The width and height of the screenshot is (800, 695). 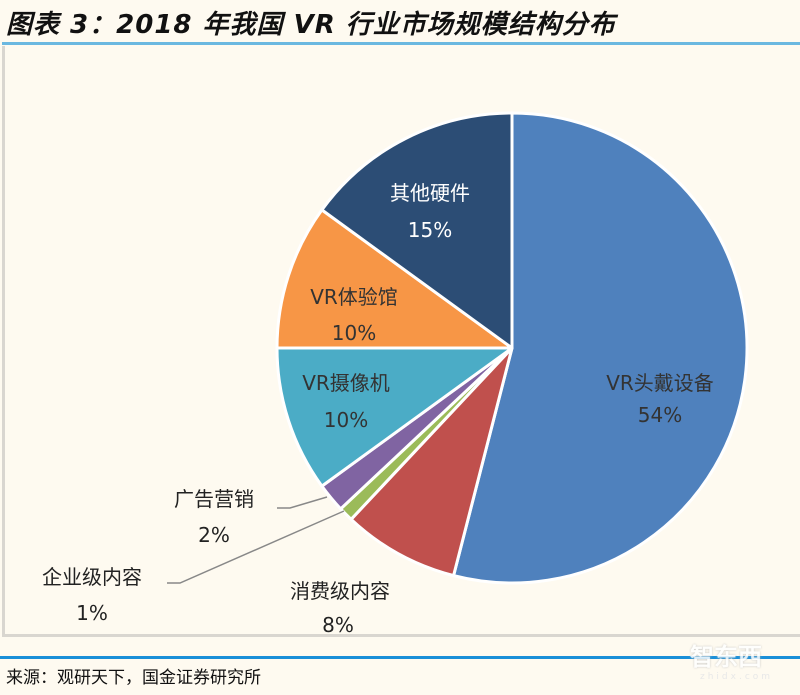 What do you see at coordinates (302, 502) in the screenshot?
I see `leader-line-ad` at bounding box center [302, 502].